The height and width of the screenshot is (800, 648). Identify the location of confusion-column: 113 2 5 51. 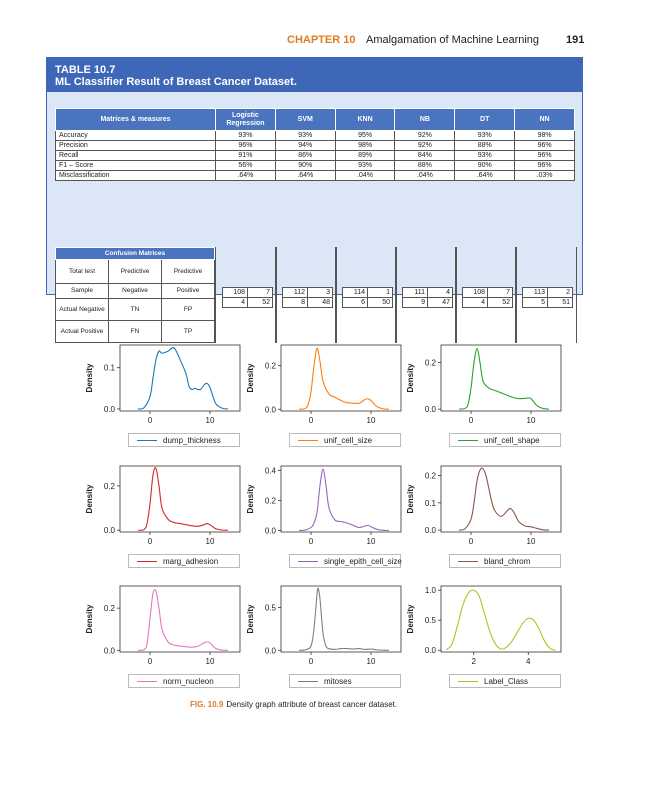
(546, 295).